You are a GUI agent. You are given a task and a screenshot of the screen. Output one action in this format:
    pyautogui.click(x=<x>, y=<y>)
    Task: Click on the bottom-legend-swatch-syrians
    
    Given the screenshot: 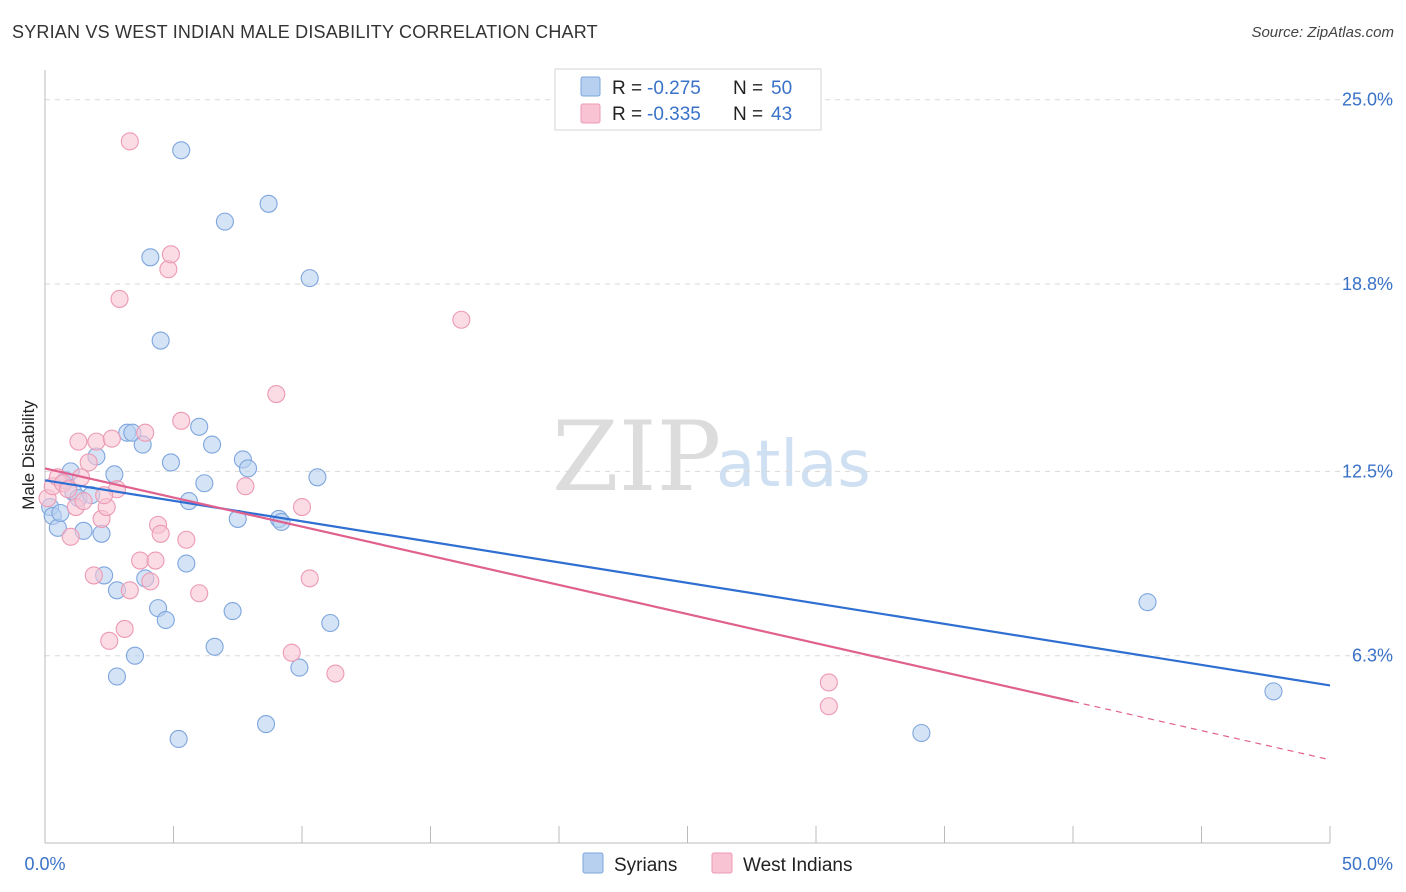 What is the action you would take?
    pyautogui.click(x=593, y=863)
    